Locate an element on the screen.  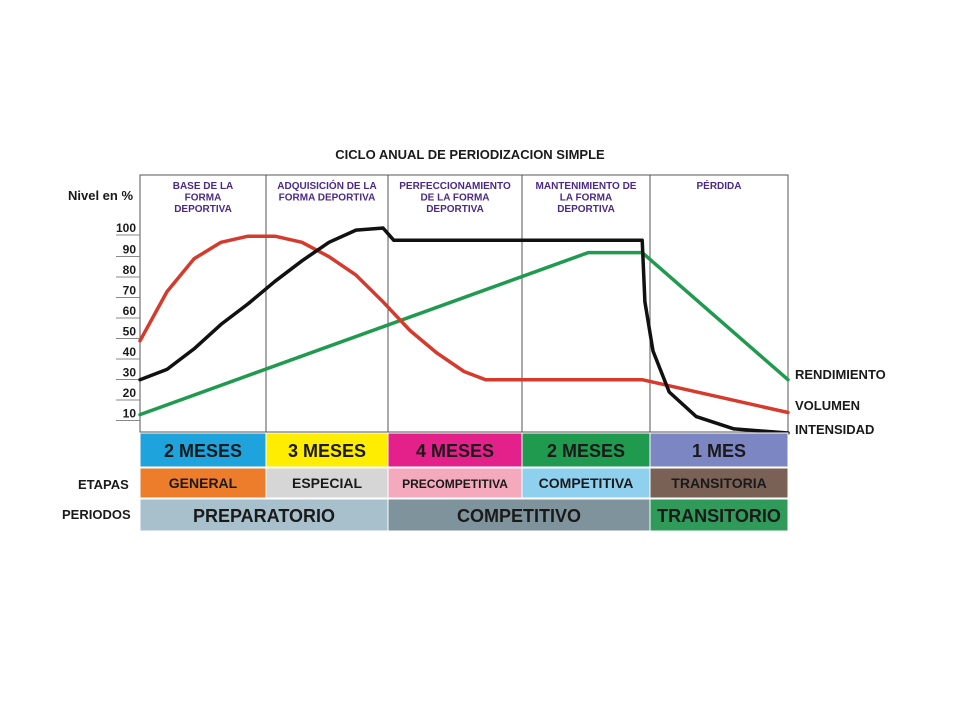
period-label: PREPARATORIO is located at coordinates (264, 516).